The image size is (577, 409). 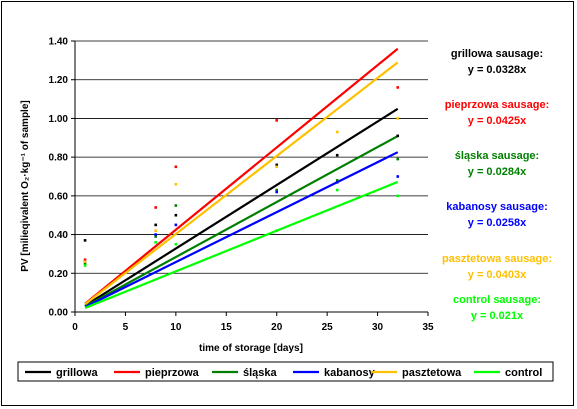 I want to click on equation-label-grillowa: grillowa sausage:, so click(x=497, y=54).